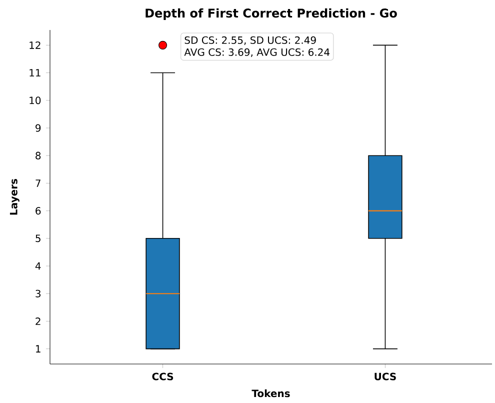 This screenshot has height=403, width=495. Describe the element at coordinates (271, 393) in the screenshot. I see `x-axis-title: Tokens` at that location.